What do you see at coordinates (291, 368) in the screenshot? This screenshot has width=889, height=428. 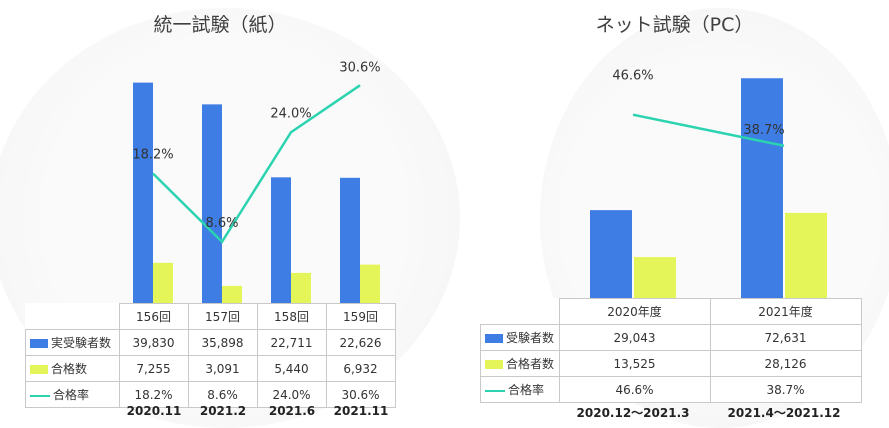 I see `table-cell: 5,440` at bounding box center [291, 368].